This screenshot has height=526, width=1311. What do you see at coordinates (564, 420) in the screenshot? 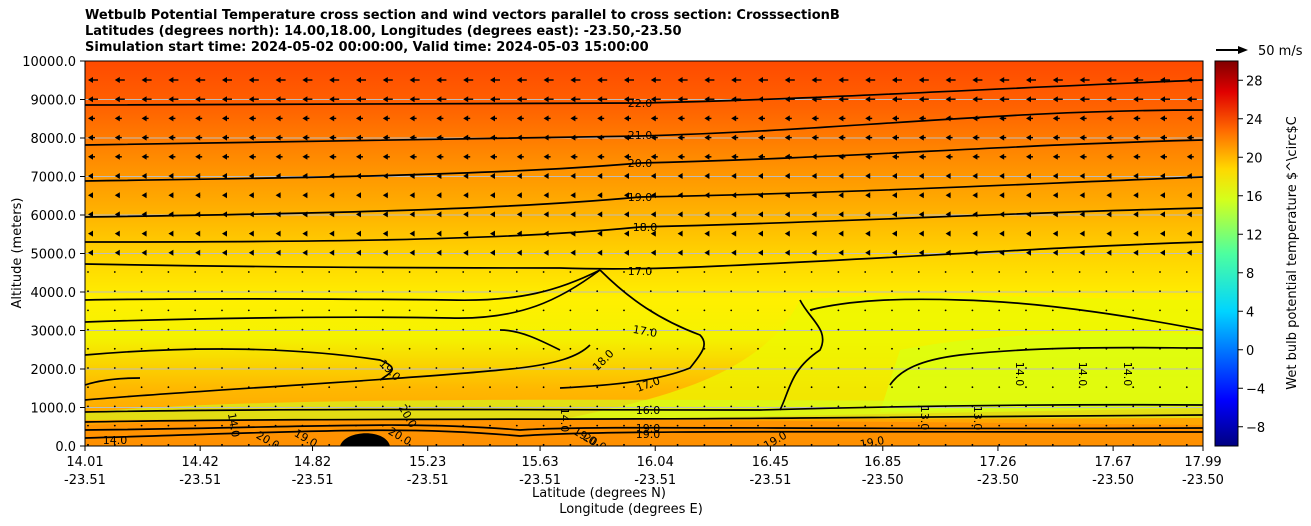
I see `contour-label: 14.0` at bounding box center [564, 420].